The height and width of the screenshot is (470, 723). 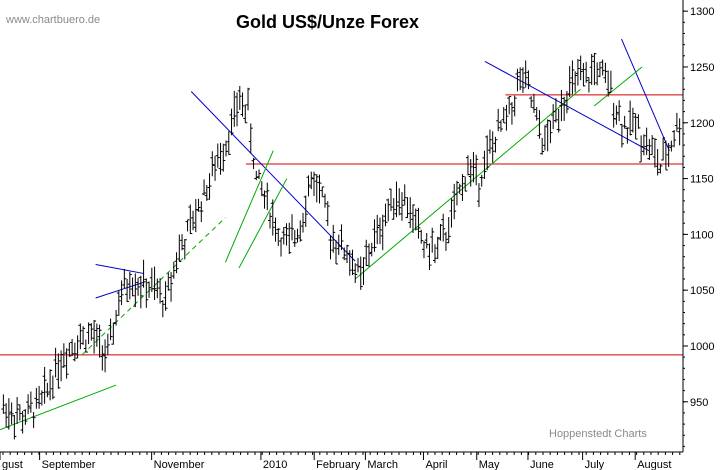 I want to click on x-tick-label: June, so click(x=542, y=464).